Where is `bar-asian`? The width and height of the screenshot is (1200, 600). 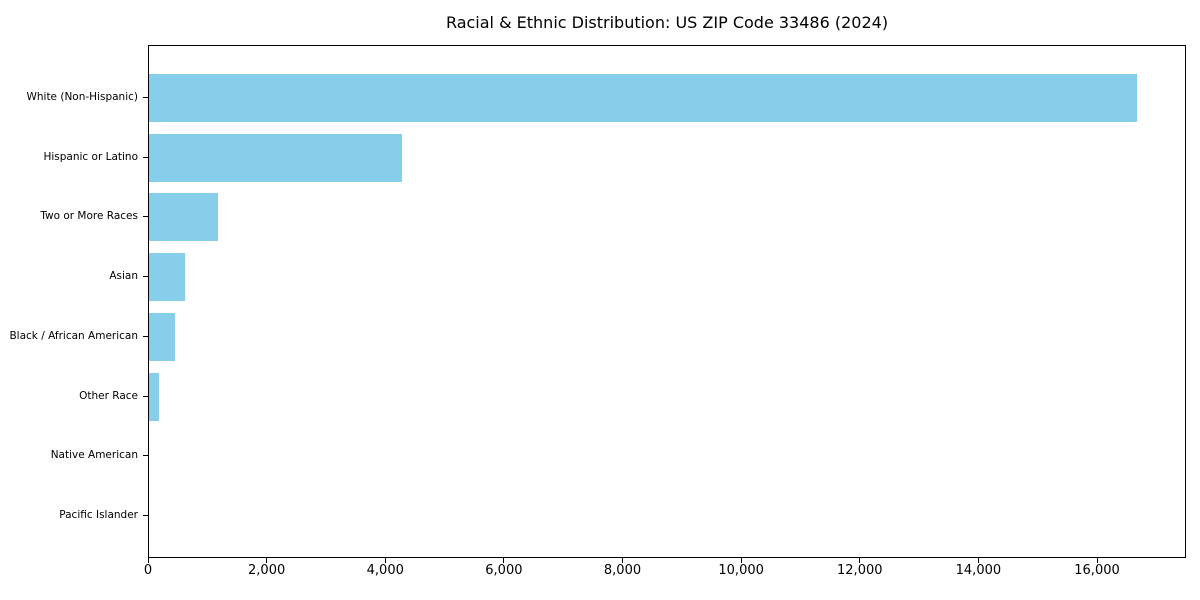
bar-asian is located at coordinates (167, 277).